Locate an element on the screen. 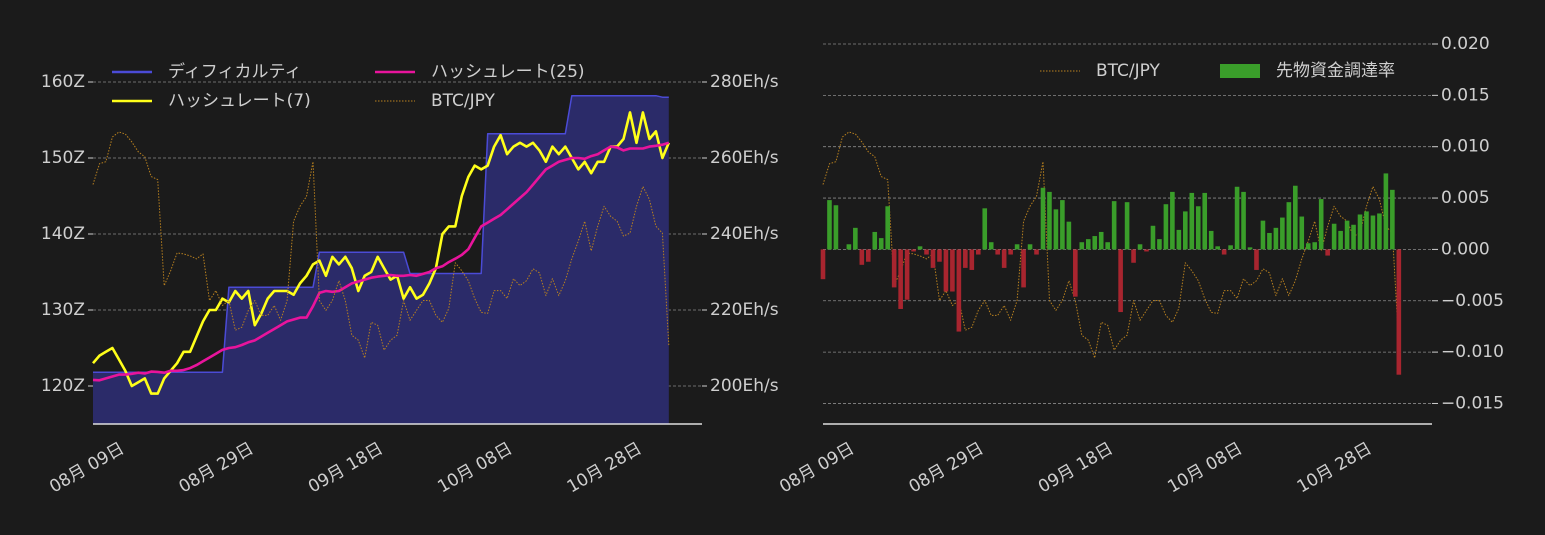 The height and width of the screenshot is (535, 1545). y-tick-label: 130Z is located at coordinates (63, 310).